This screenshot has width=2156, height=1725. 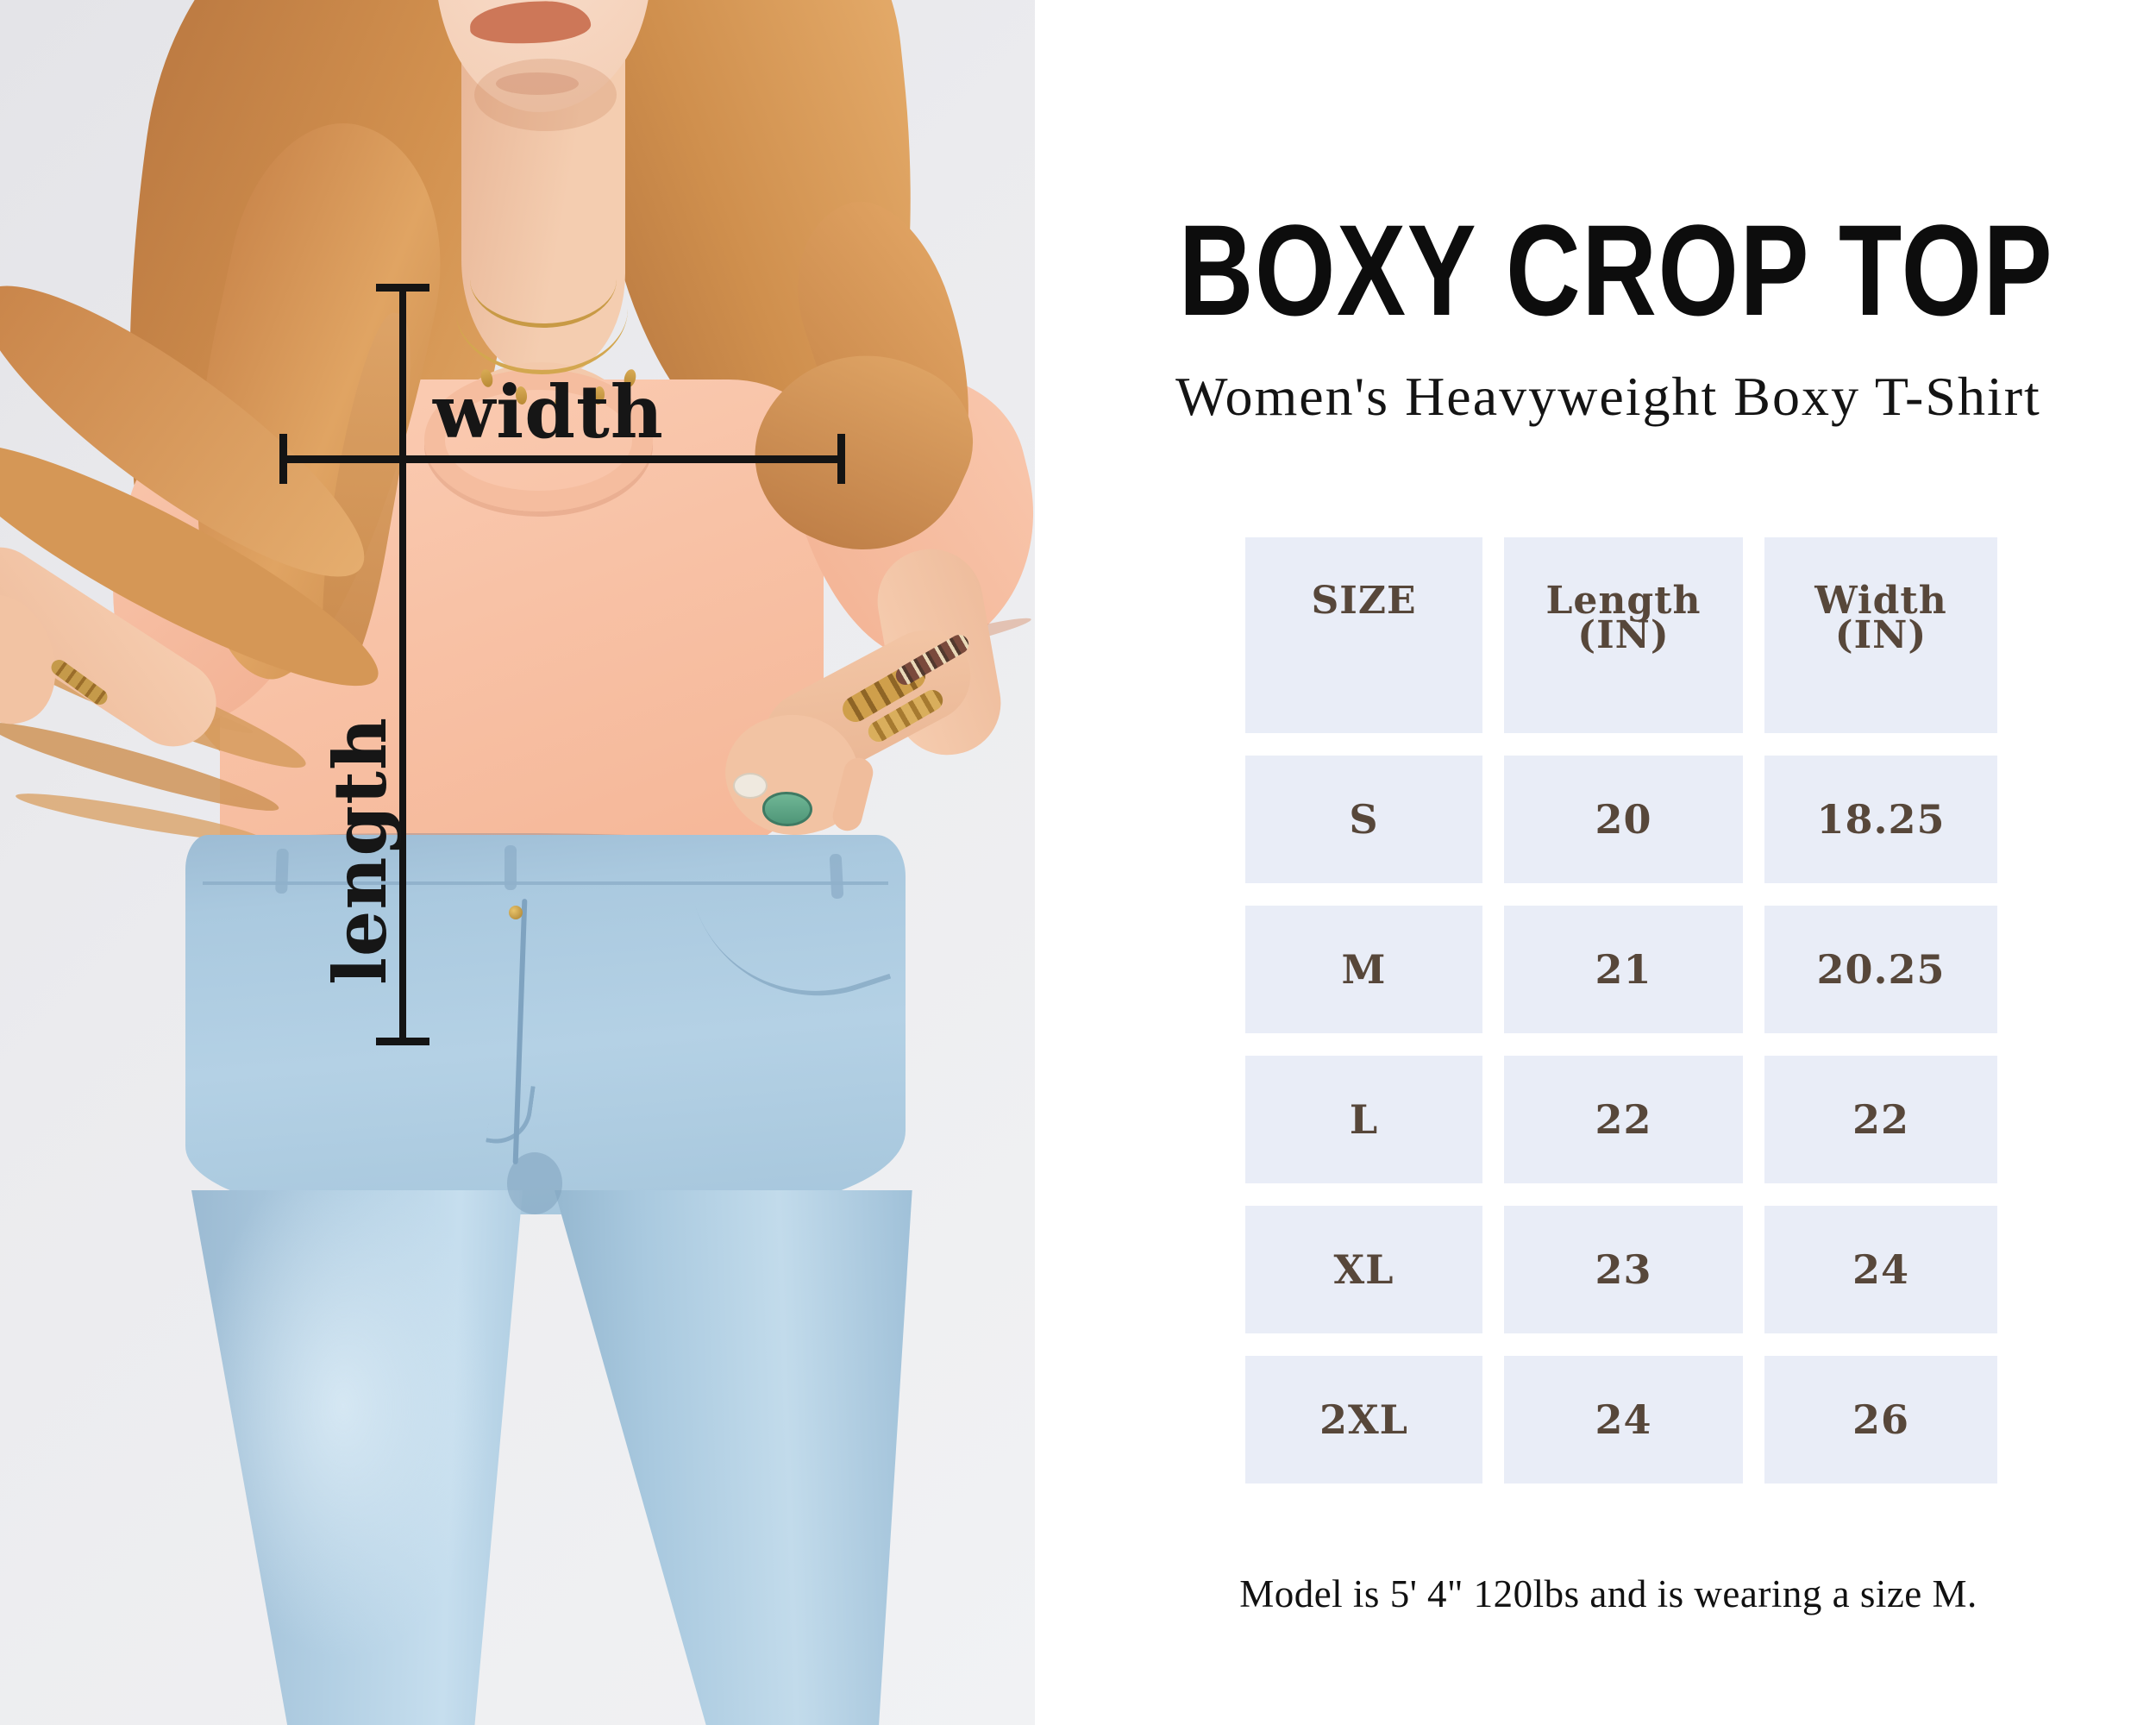 I want to click on table-cell-width-l: 22, so click(x=1880, y=1120).